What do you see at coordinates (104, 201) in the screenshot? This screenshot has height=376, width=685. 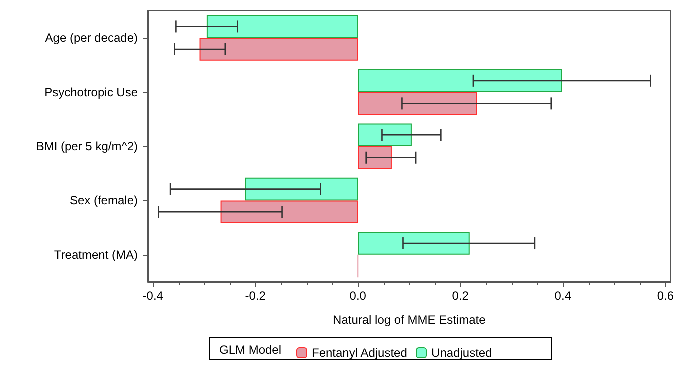 I see `y-tick-label: Sex (female)` at bounding box center [104, 201].